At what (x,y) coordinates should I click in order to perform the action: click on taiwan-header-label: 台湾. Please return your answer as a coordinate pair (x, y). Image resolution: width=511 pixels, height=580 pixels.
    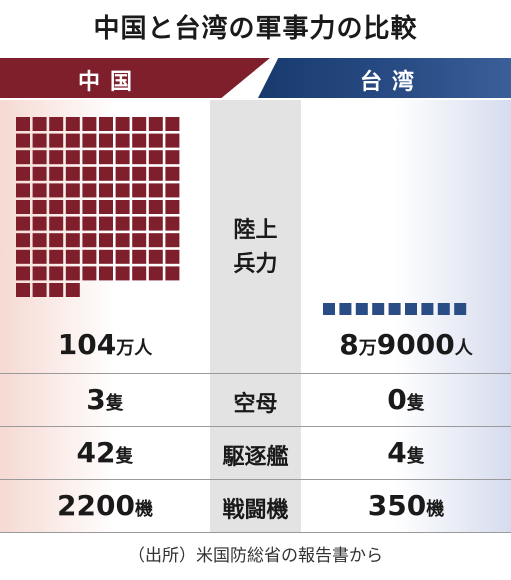
    Looking at the image, I should click on (392, 82).